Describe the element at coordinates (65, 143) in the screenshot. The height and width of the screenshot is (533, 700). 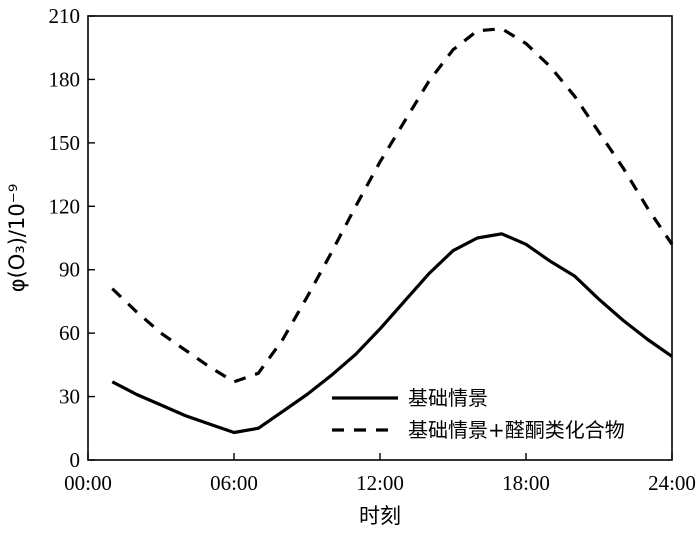
I see `y-tick-label: 150` at that location.